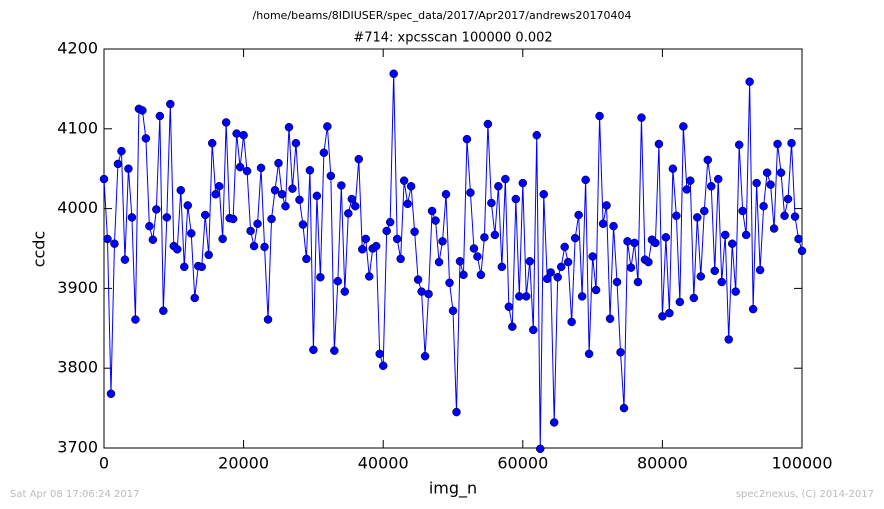  What do you see at coordinates (522, 463) in the screenshot?
I see `x-tick-label: 60000` at bounding box center [522, 463].